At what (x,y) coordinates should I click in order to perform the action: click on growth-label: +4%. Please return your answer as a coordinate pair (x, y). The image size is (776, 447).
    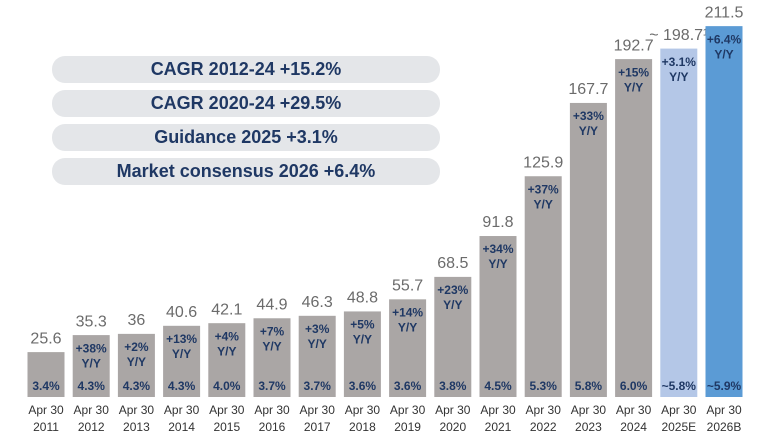
    Looking at the image, I should click on (227, 336).